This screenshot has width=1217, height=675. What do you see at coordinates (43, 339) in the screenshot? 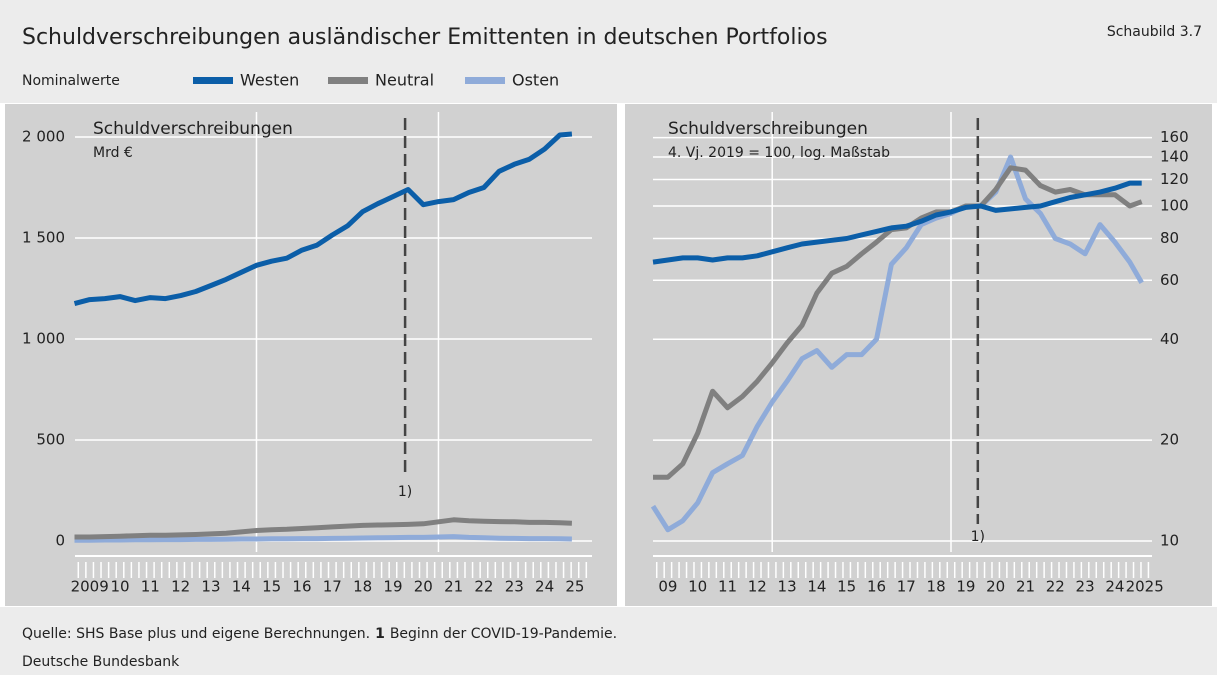
I see `y-tick-label: 1 000` at bounding box center [43, 339].